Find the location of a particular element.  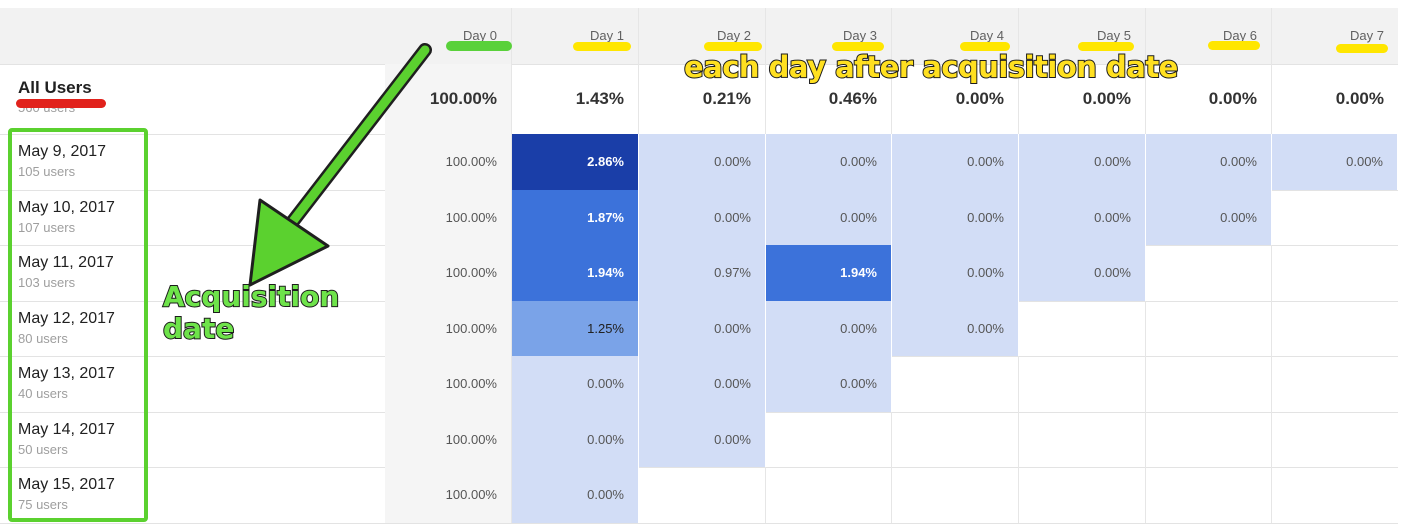

col-header-day-6: Day 6 is located at coordinates (1209, 36).